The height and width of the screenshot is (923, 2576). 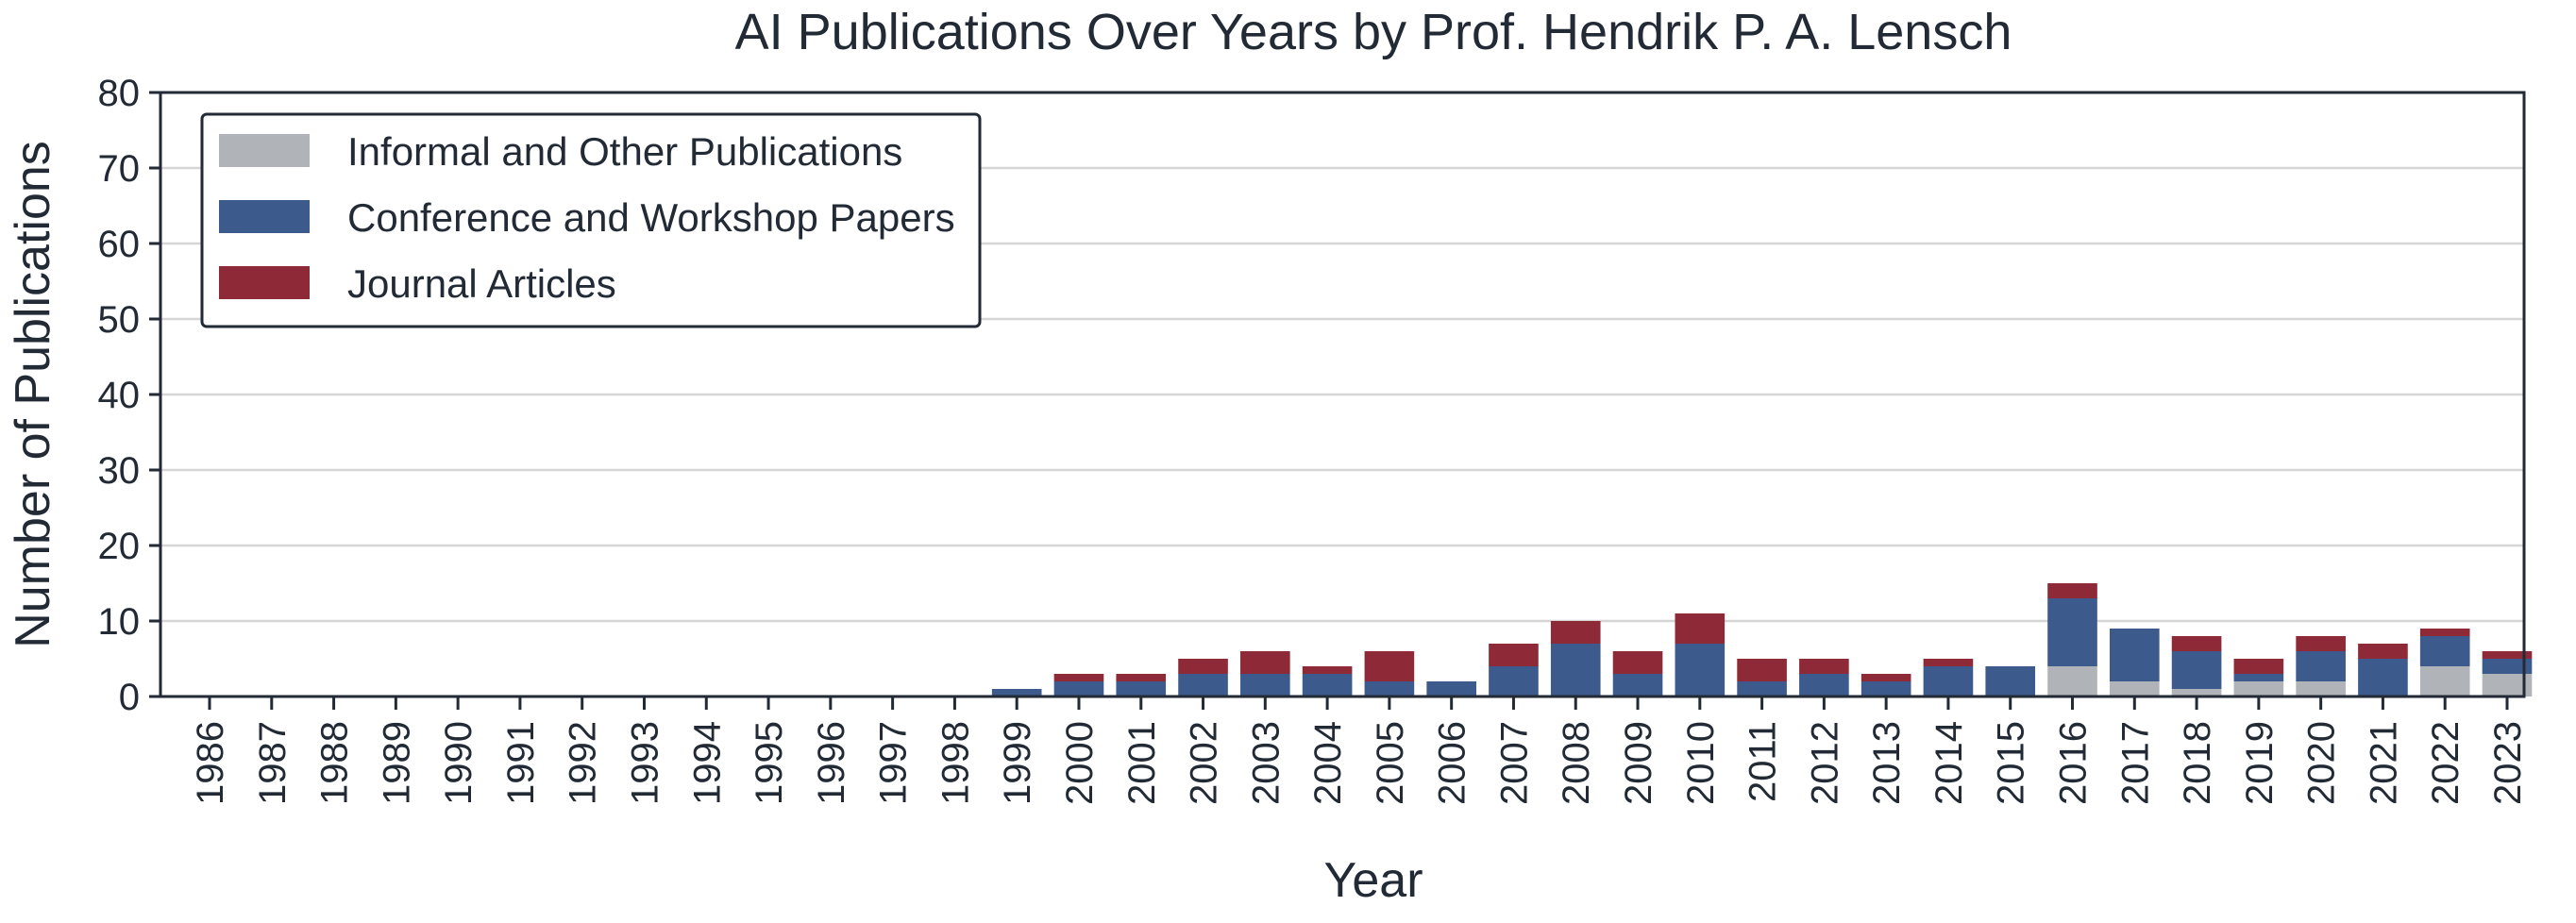 I want to click on x-tick-label: 2017, so click(x=2135, y=763).